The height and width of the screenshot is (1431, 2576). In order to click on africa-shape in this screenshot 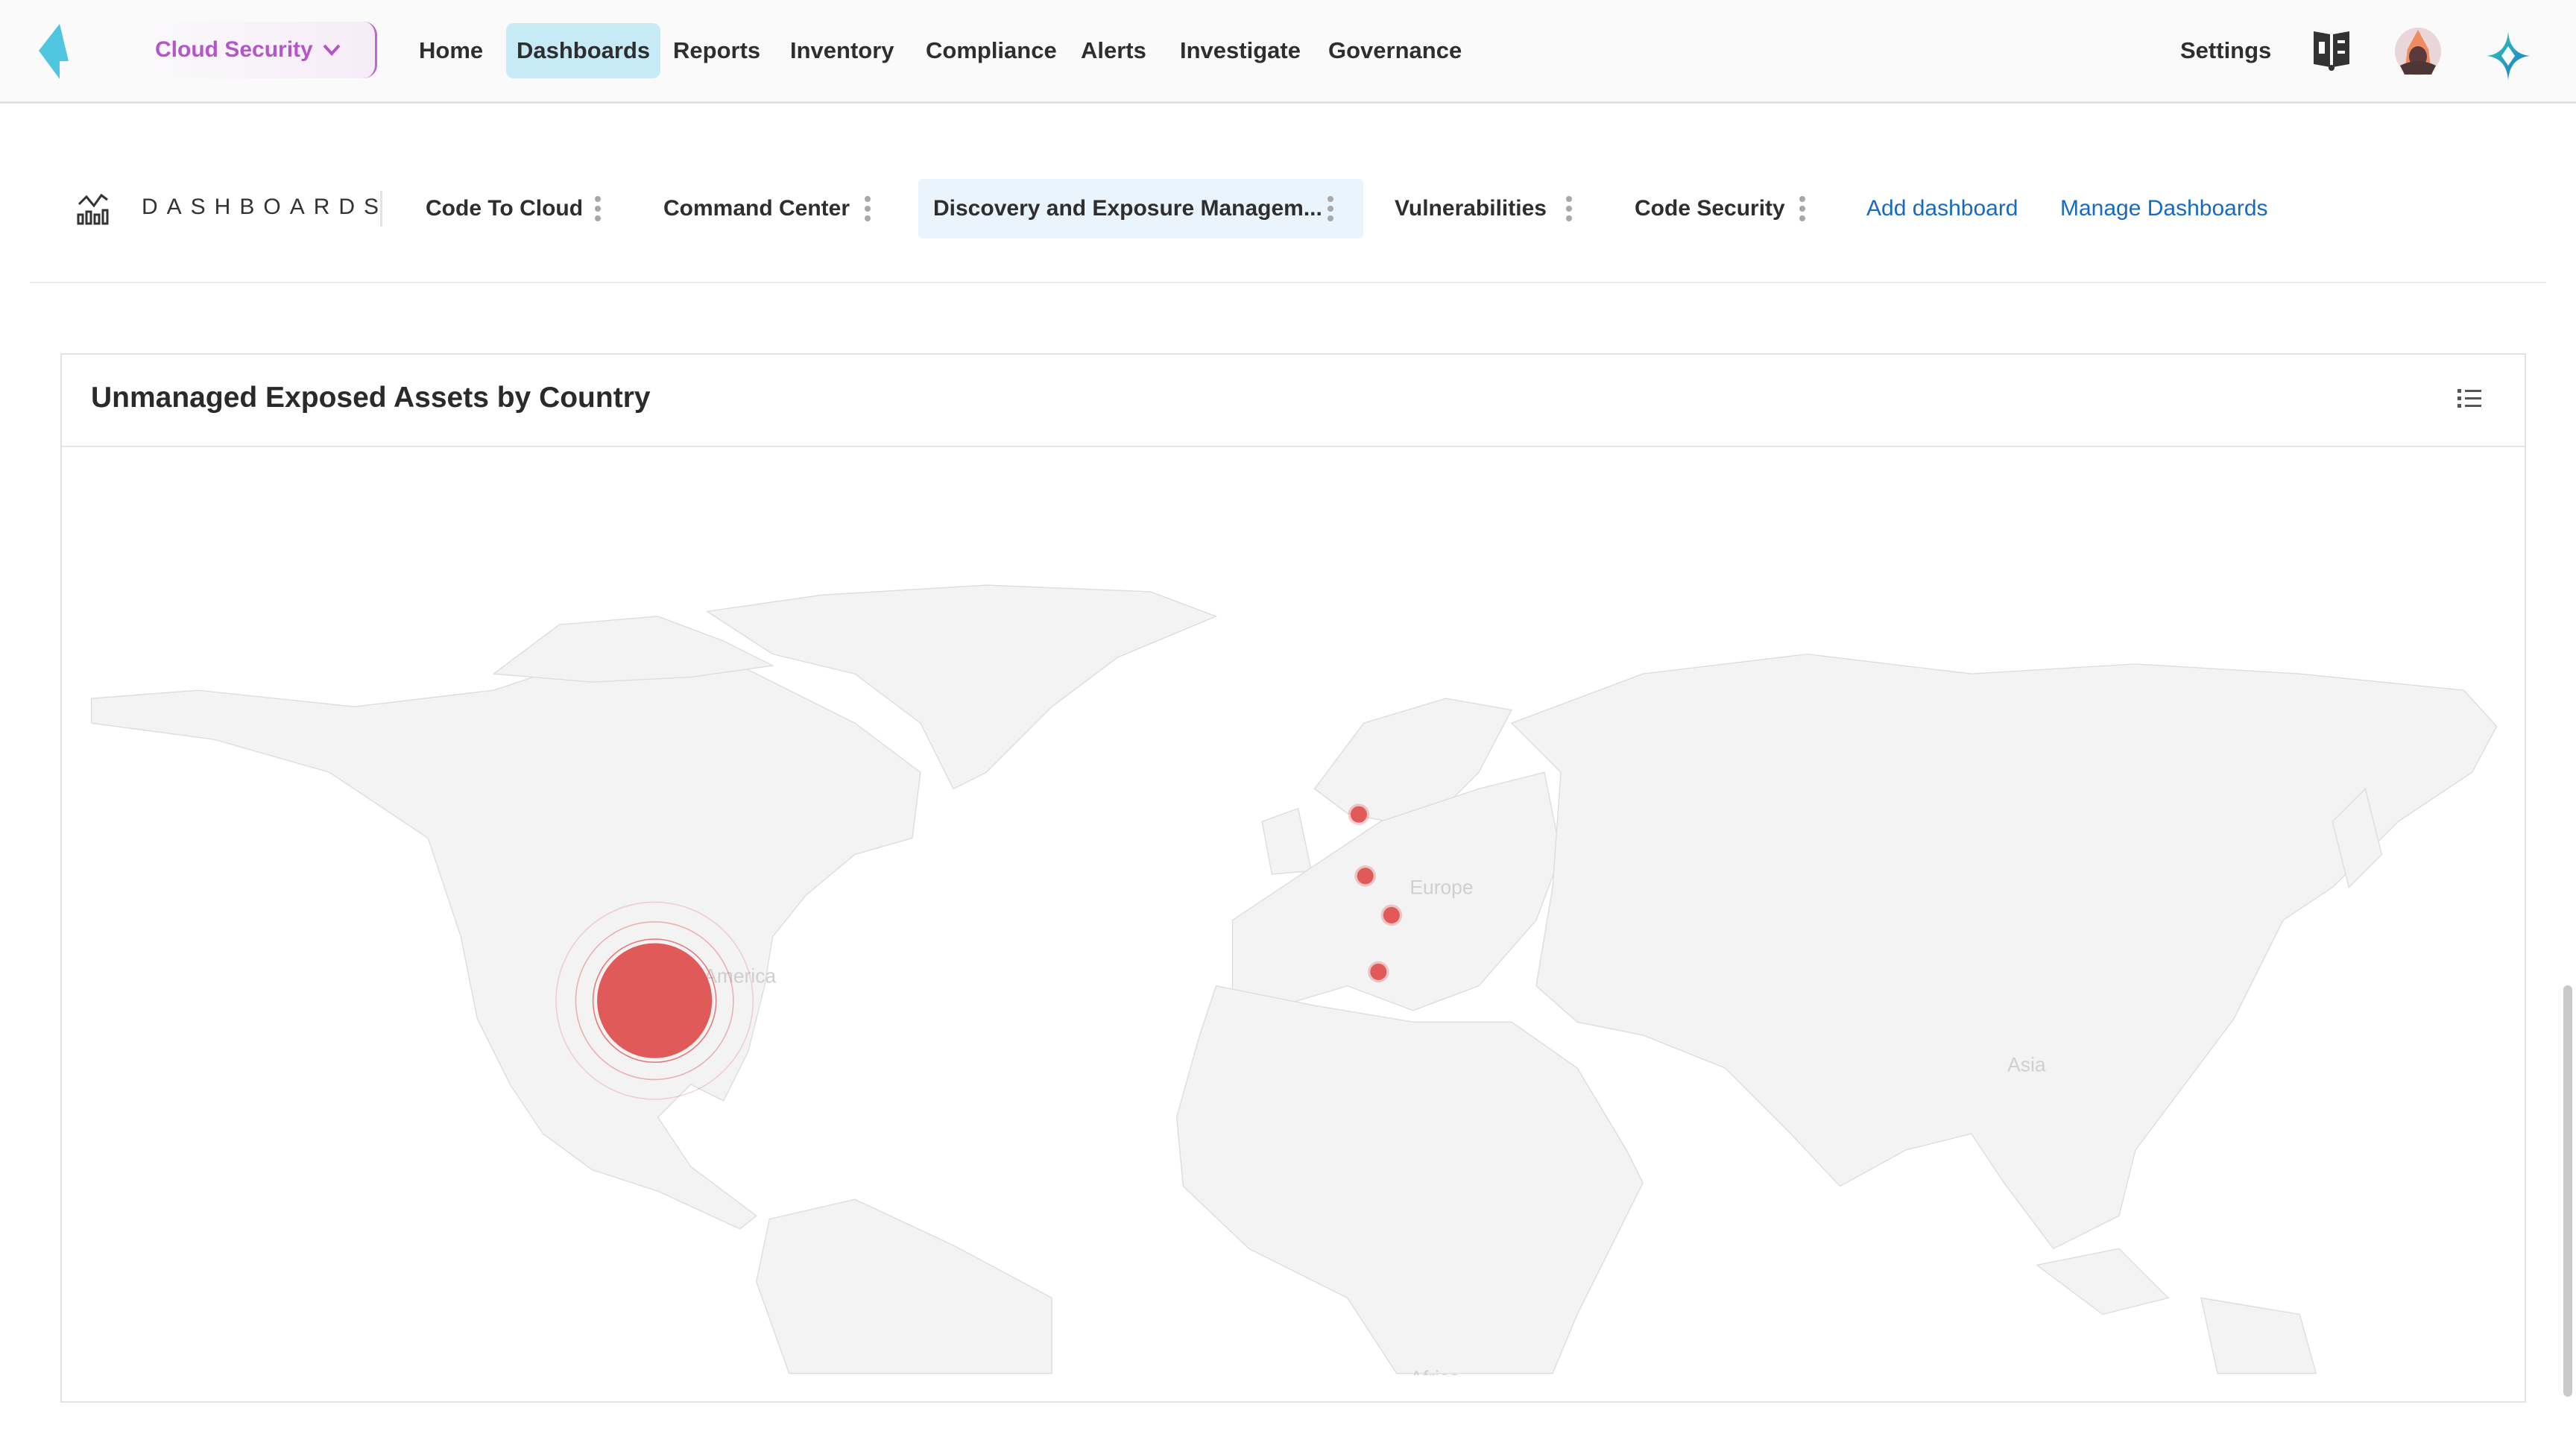, I will do `click(1409, 1180)`.